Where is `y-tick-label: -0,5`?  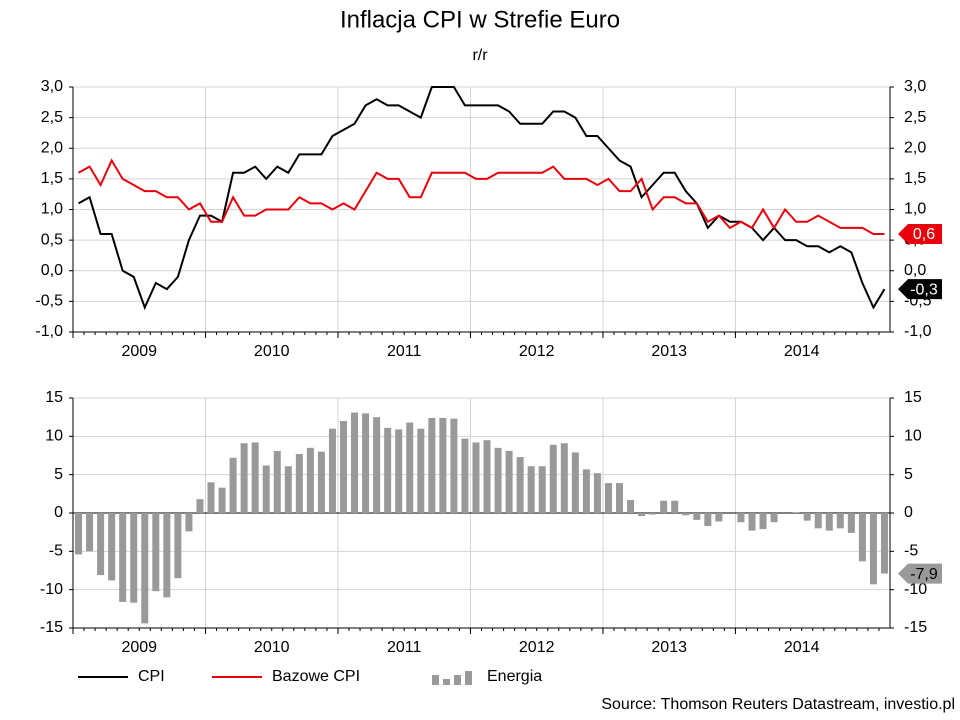 y-tick-label: -0,5 is located at coordinates (49, 301).